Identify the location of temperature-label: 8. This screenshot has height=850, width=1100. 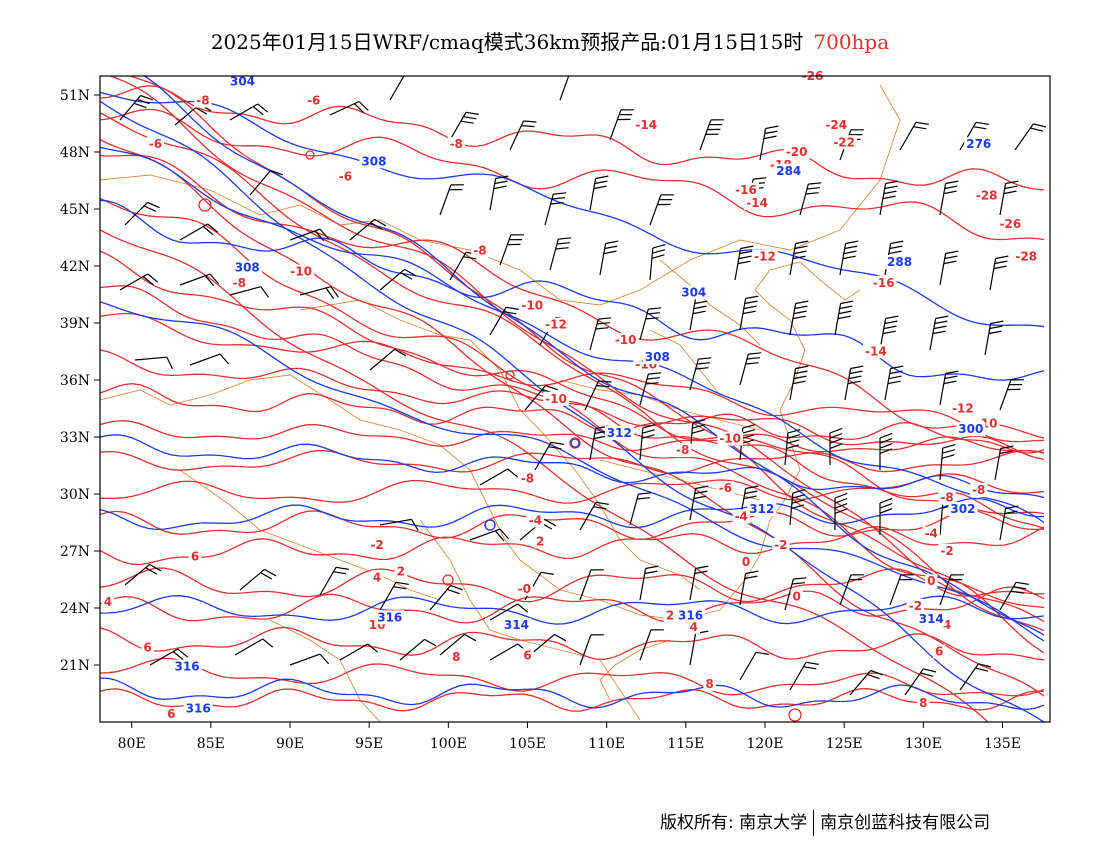
(456, 657).